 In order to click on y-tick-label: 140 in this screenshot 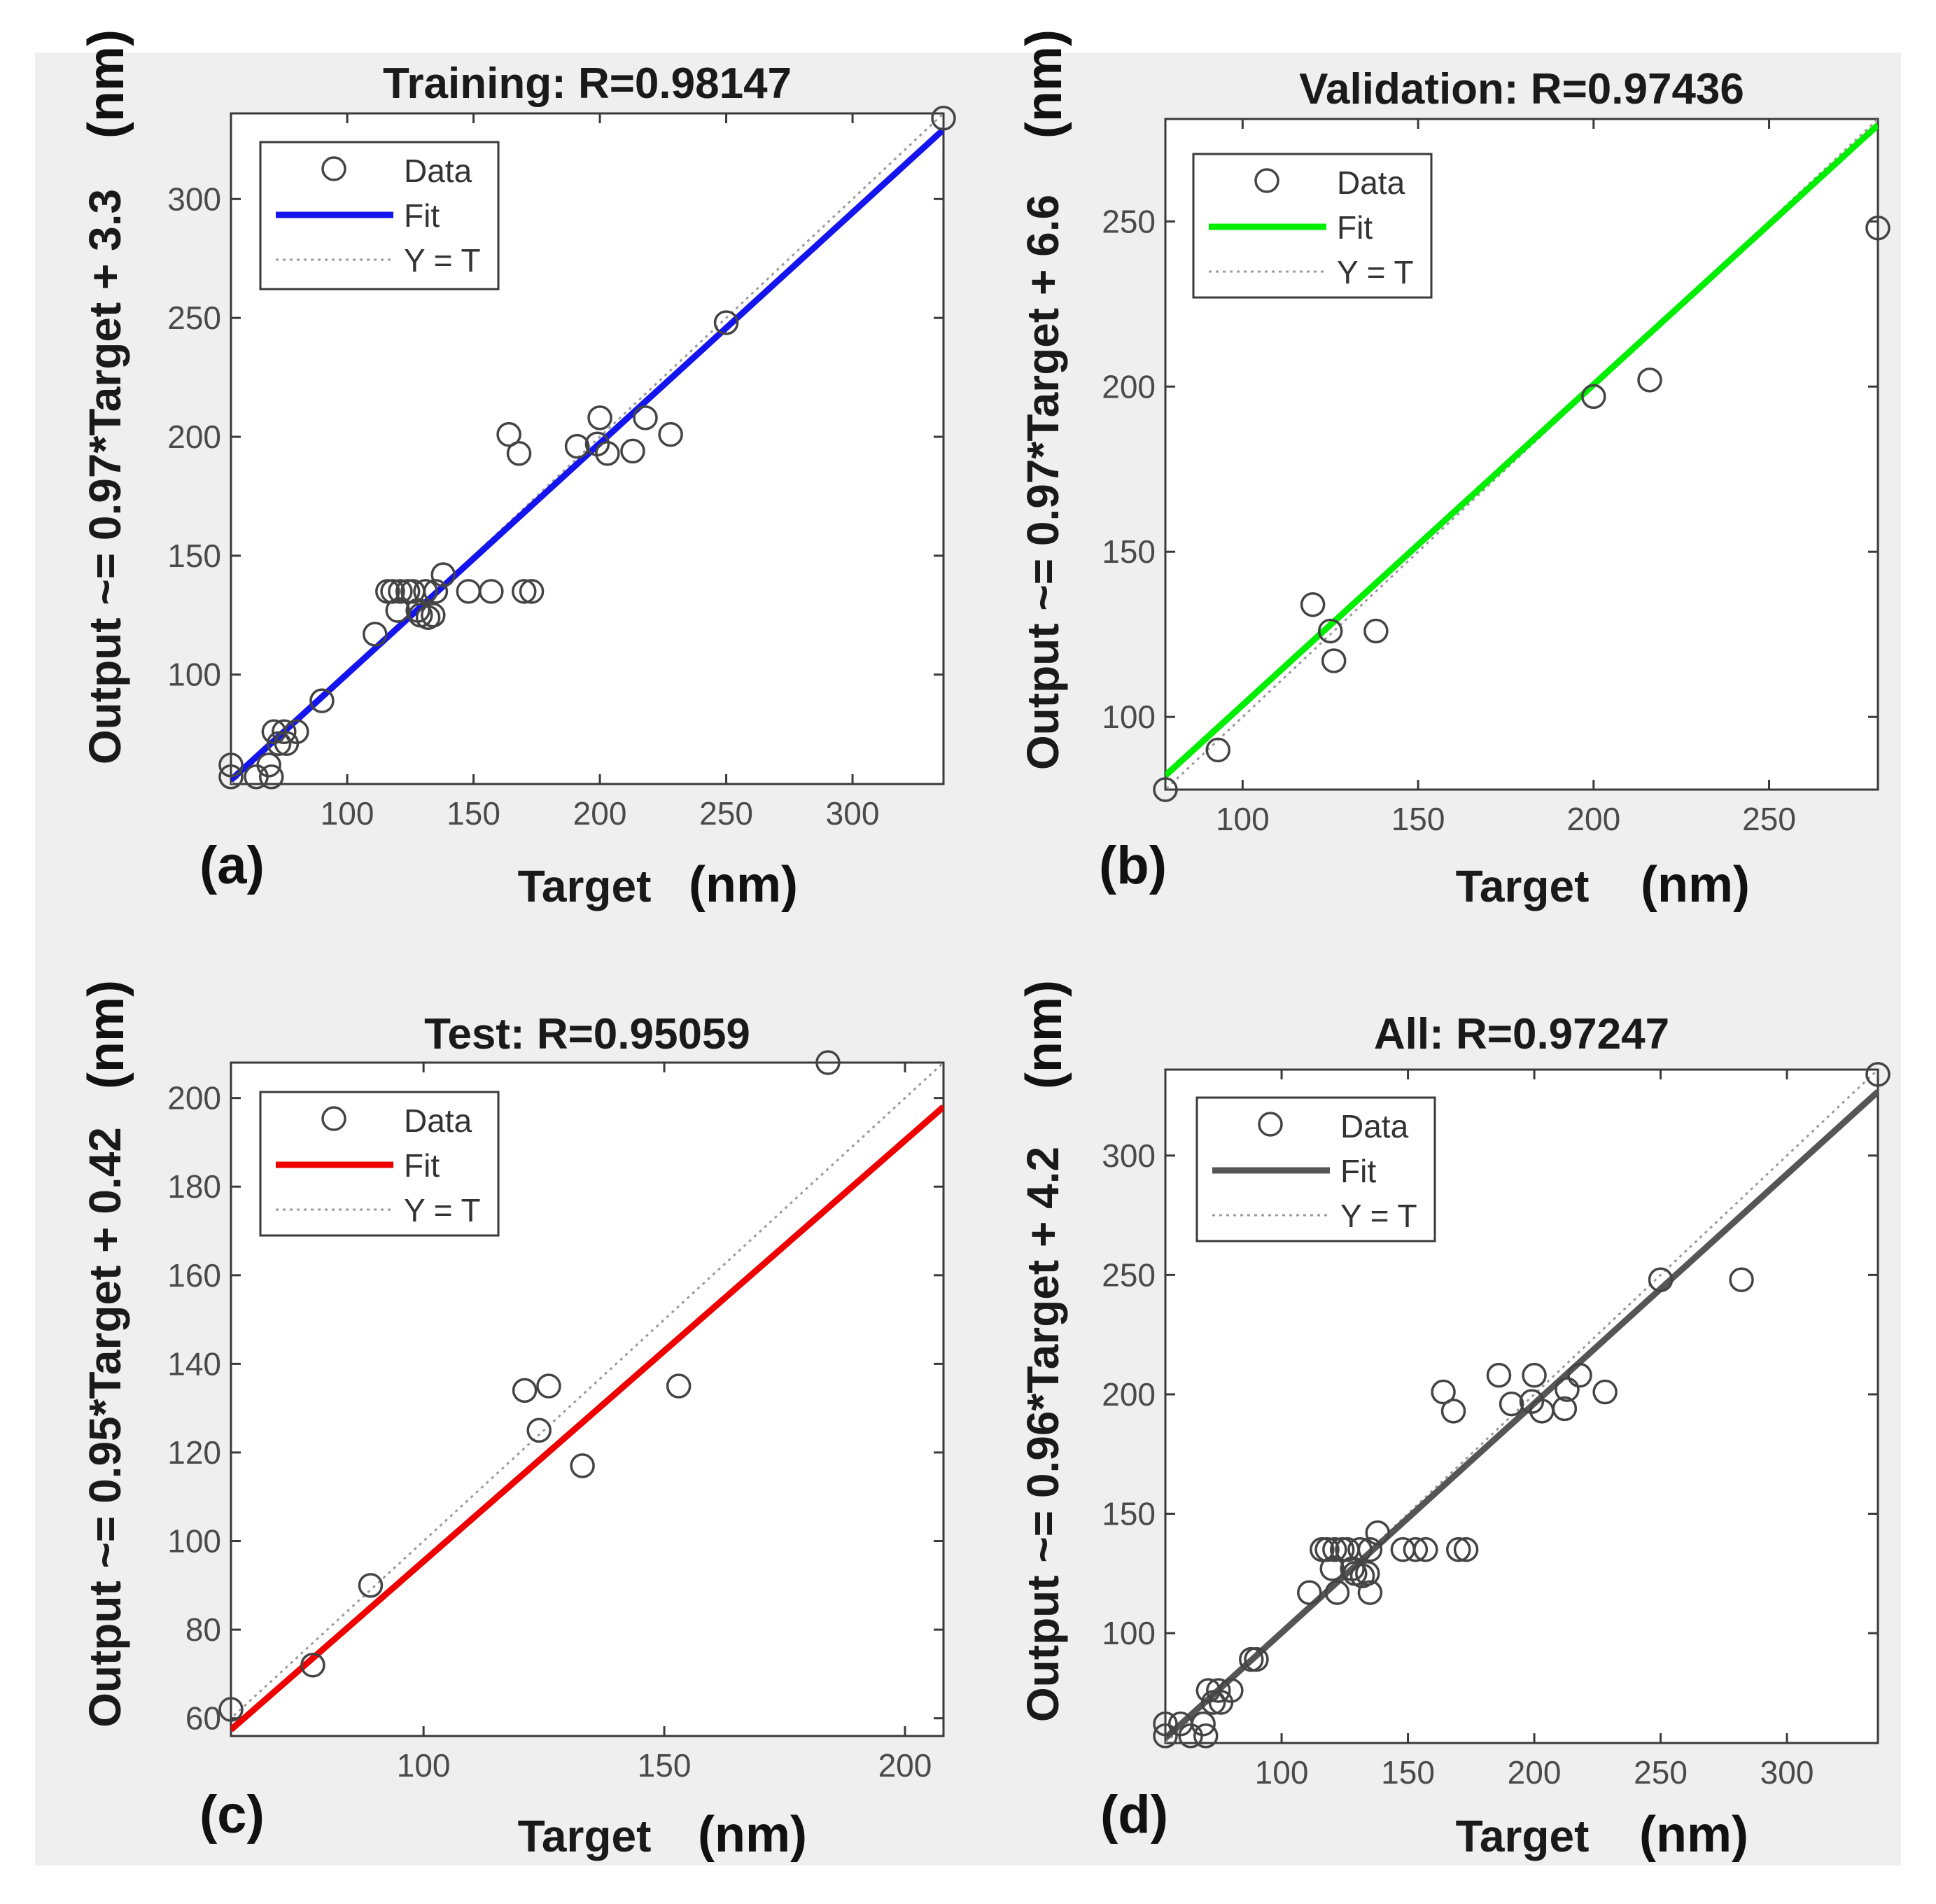, I will do `click(194, 1363)`.